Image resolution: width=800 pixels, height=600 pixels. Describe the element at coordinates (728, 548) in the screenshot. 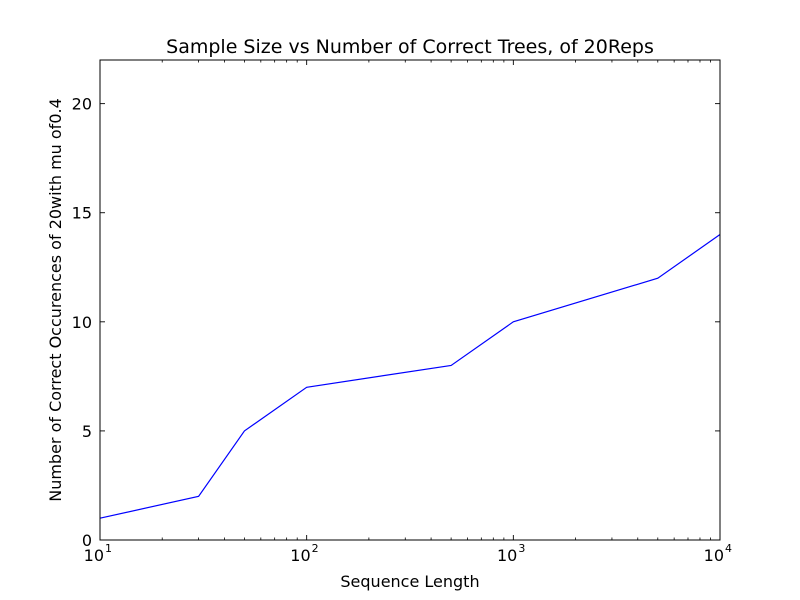

I see `x-tick-label-exponent: 4` at that location.